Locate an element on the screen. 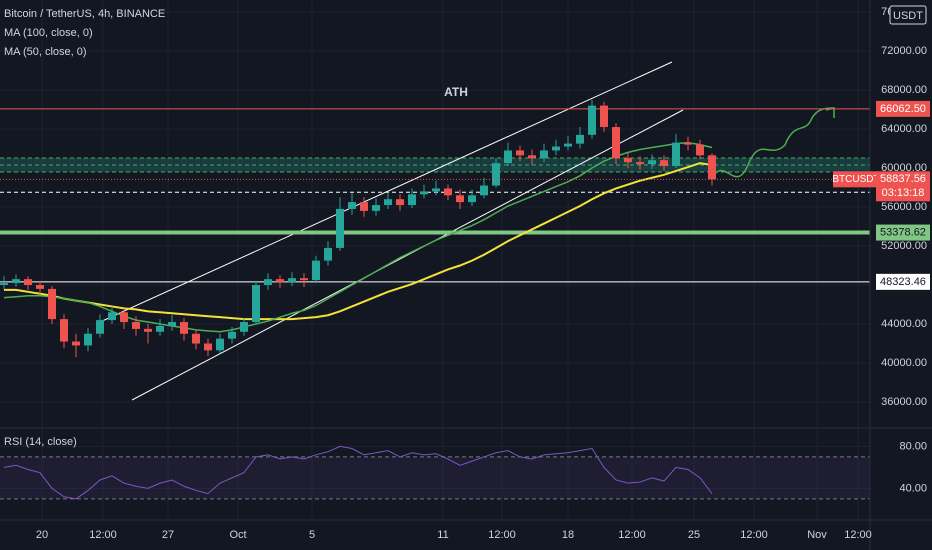  rsi-tick-label: 80.00 is located at coordinates (913, 446).